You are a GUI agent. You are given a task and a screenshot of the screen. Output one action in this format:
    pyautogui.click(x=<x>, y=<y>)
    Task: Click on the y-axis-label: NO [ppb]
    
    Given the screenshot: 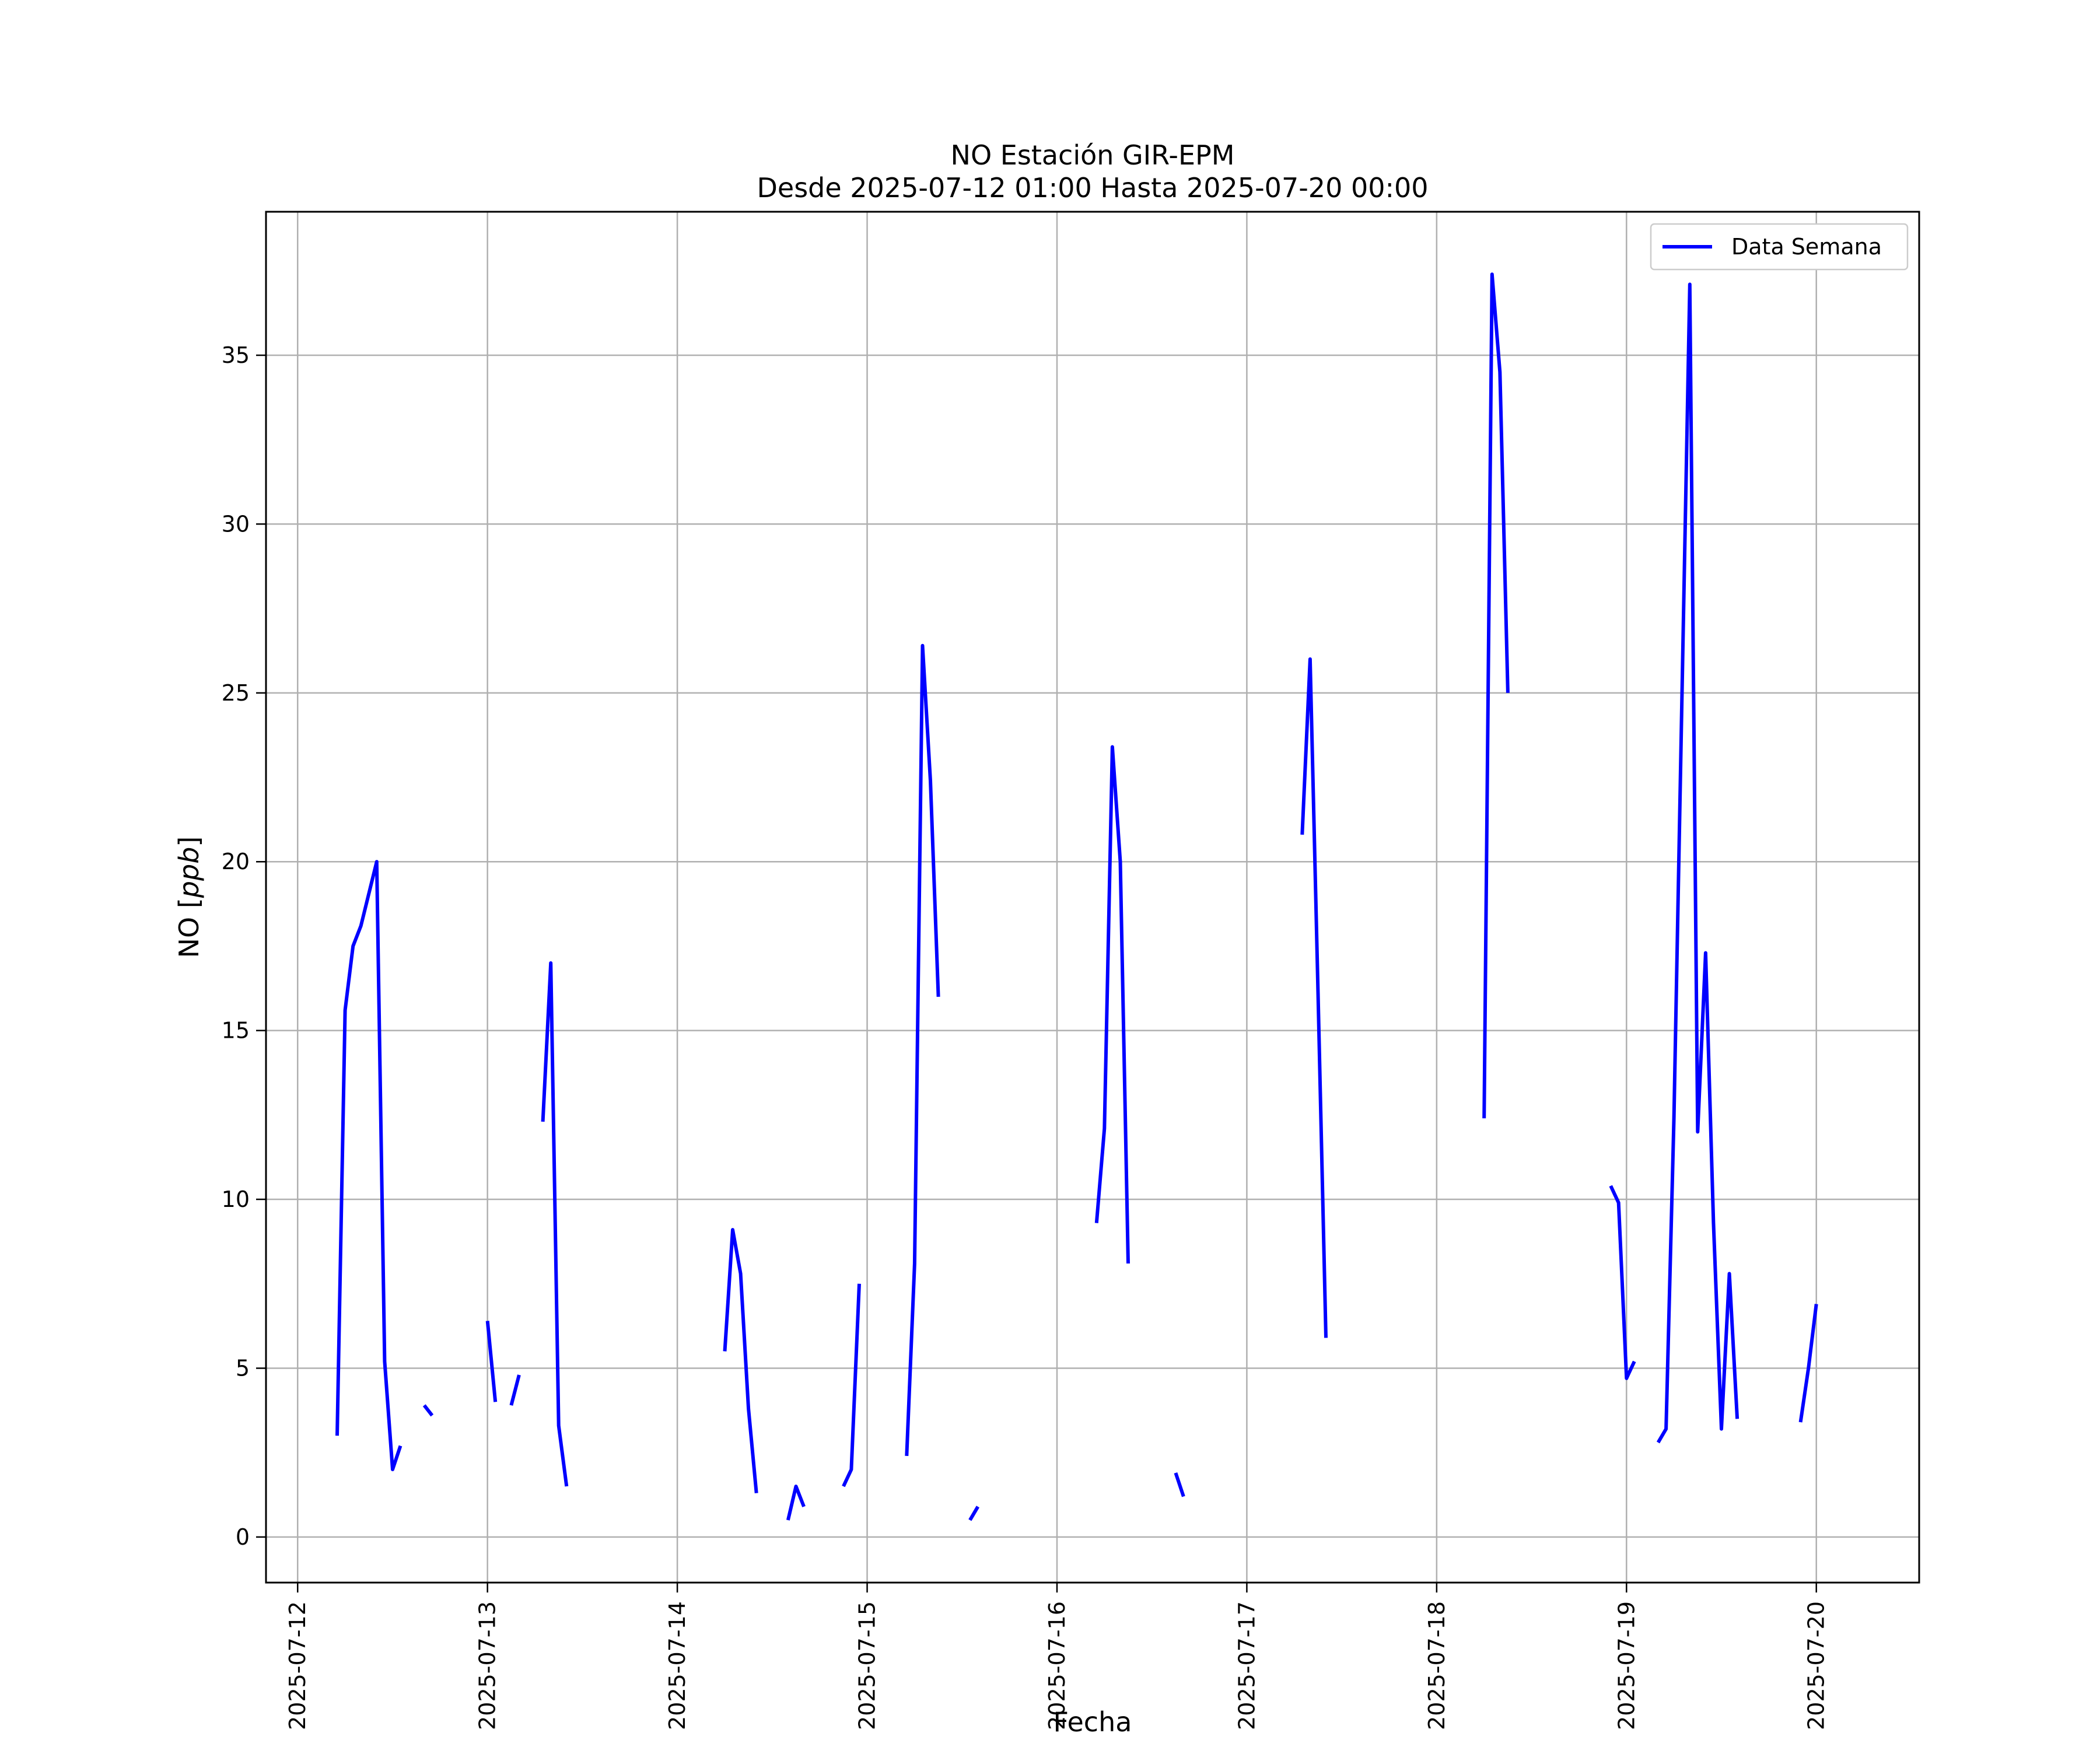 What is the action you would take?
    pyautogui.click(x=189, y=897)
    